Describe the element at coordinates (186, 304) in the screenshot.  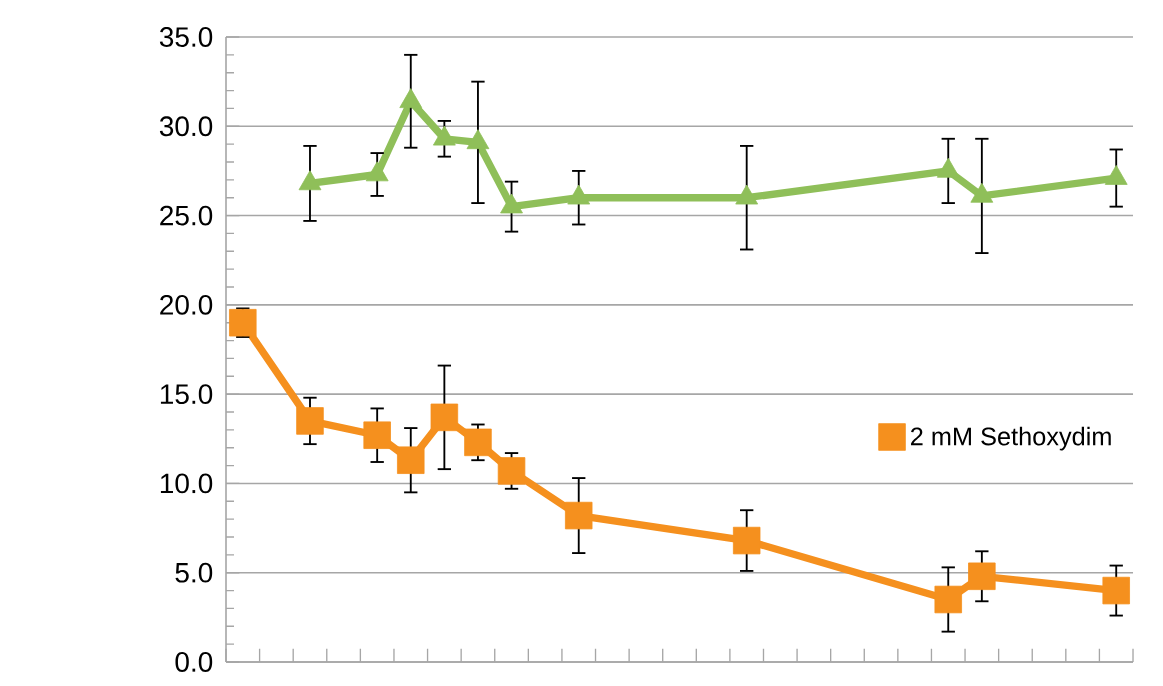
I see `y-tick-label: 20.0` at that location.